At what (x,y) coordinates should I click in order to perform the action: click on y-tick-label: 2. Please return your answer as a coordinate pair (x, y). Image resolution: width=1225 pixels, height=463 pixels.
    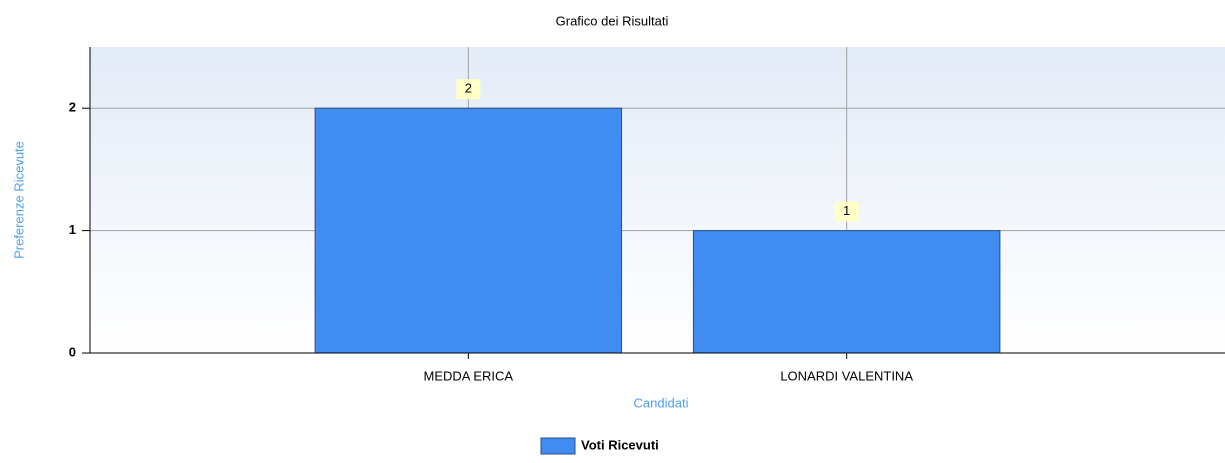
    Looking at the image, I should click on (72, 107).